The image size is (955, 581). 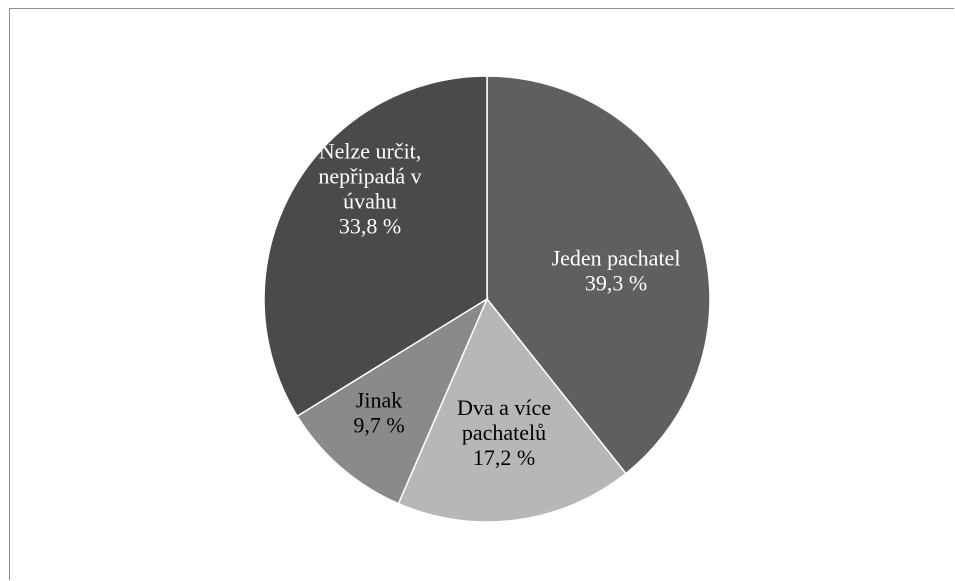 What do you see at coordinates (504, 457) in the screenshot?
I see `pie-slice-value-label: 17,2 %` at bounding box center [504, 457].